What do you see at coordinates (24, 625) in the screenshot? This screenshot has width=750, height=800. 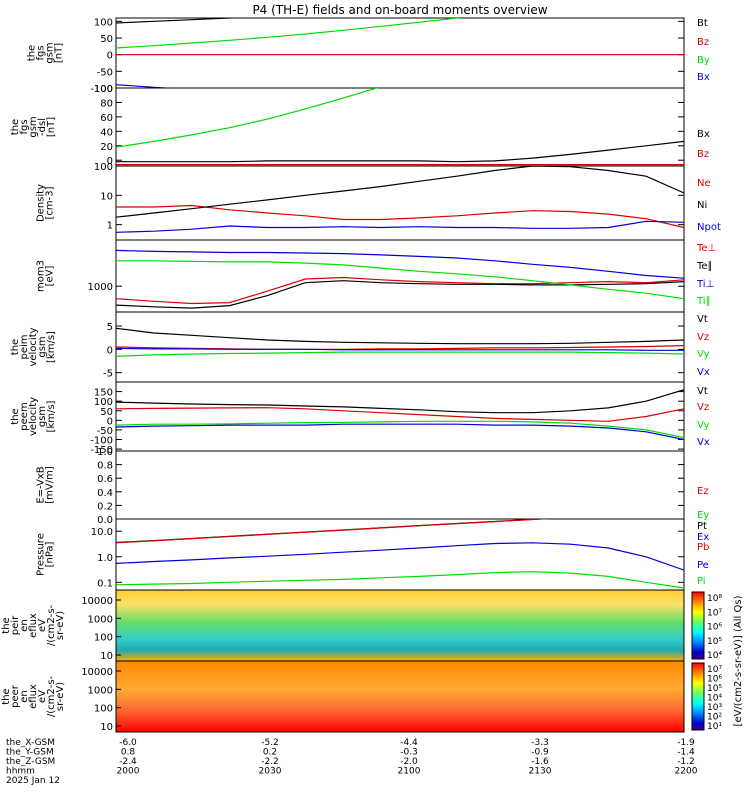 I see `y-axis-label-line: en` at bounding box center [24, 625].